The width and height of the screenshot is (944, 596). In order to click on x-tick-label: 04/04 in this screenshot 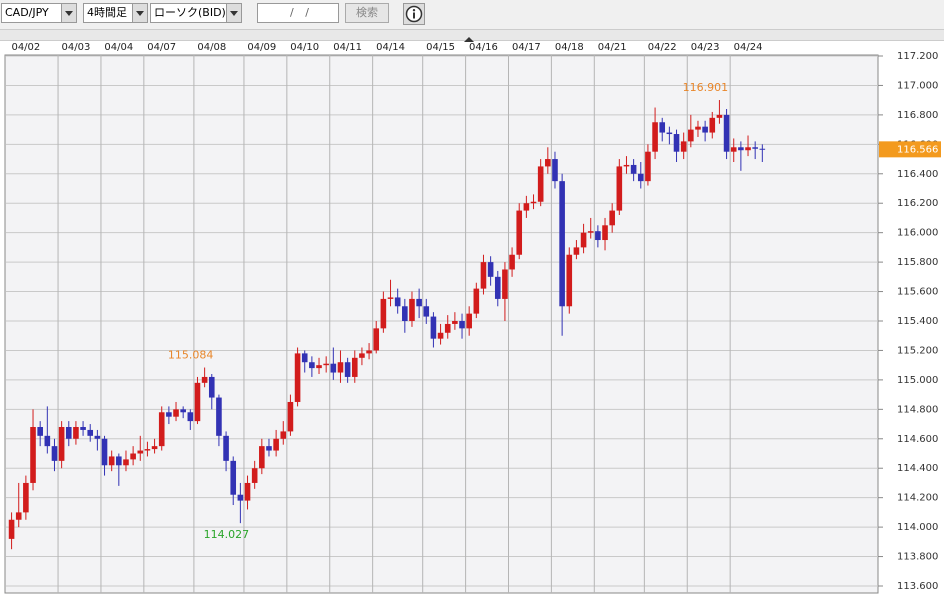, I will do `click(118, 47)`.